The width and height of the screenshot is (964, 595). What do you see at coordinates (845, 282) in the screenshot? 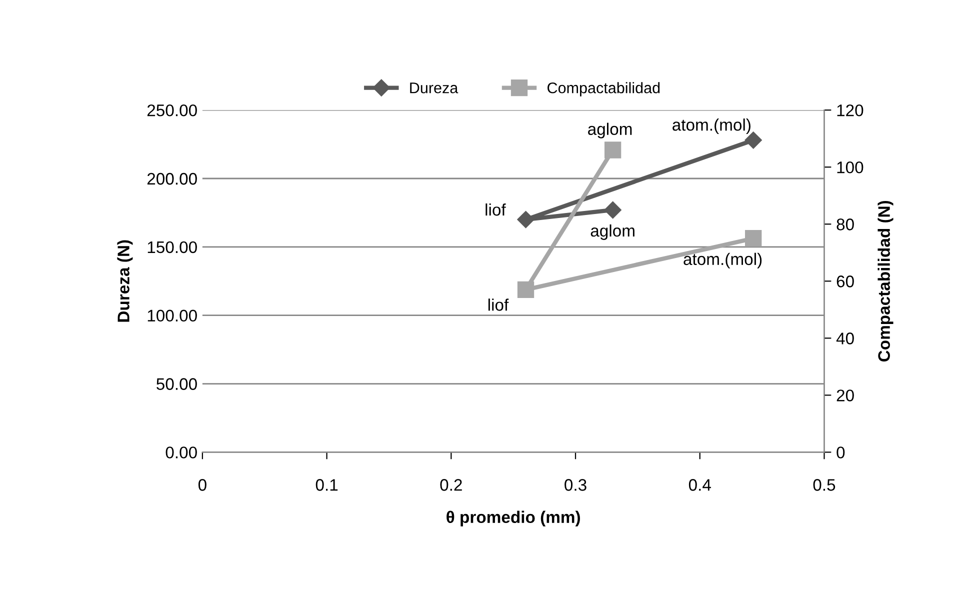
I see `y2-tick-label: 60` at bounding box center [845, 282].